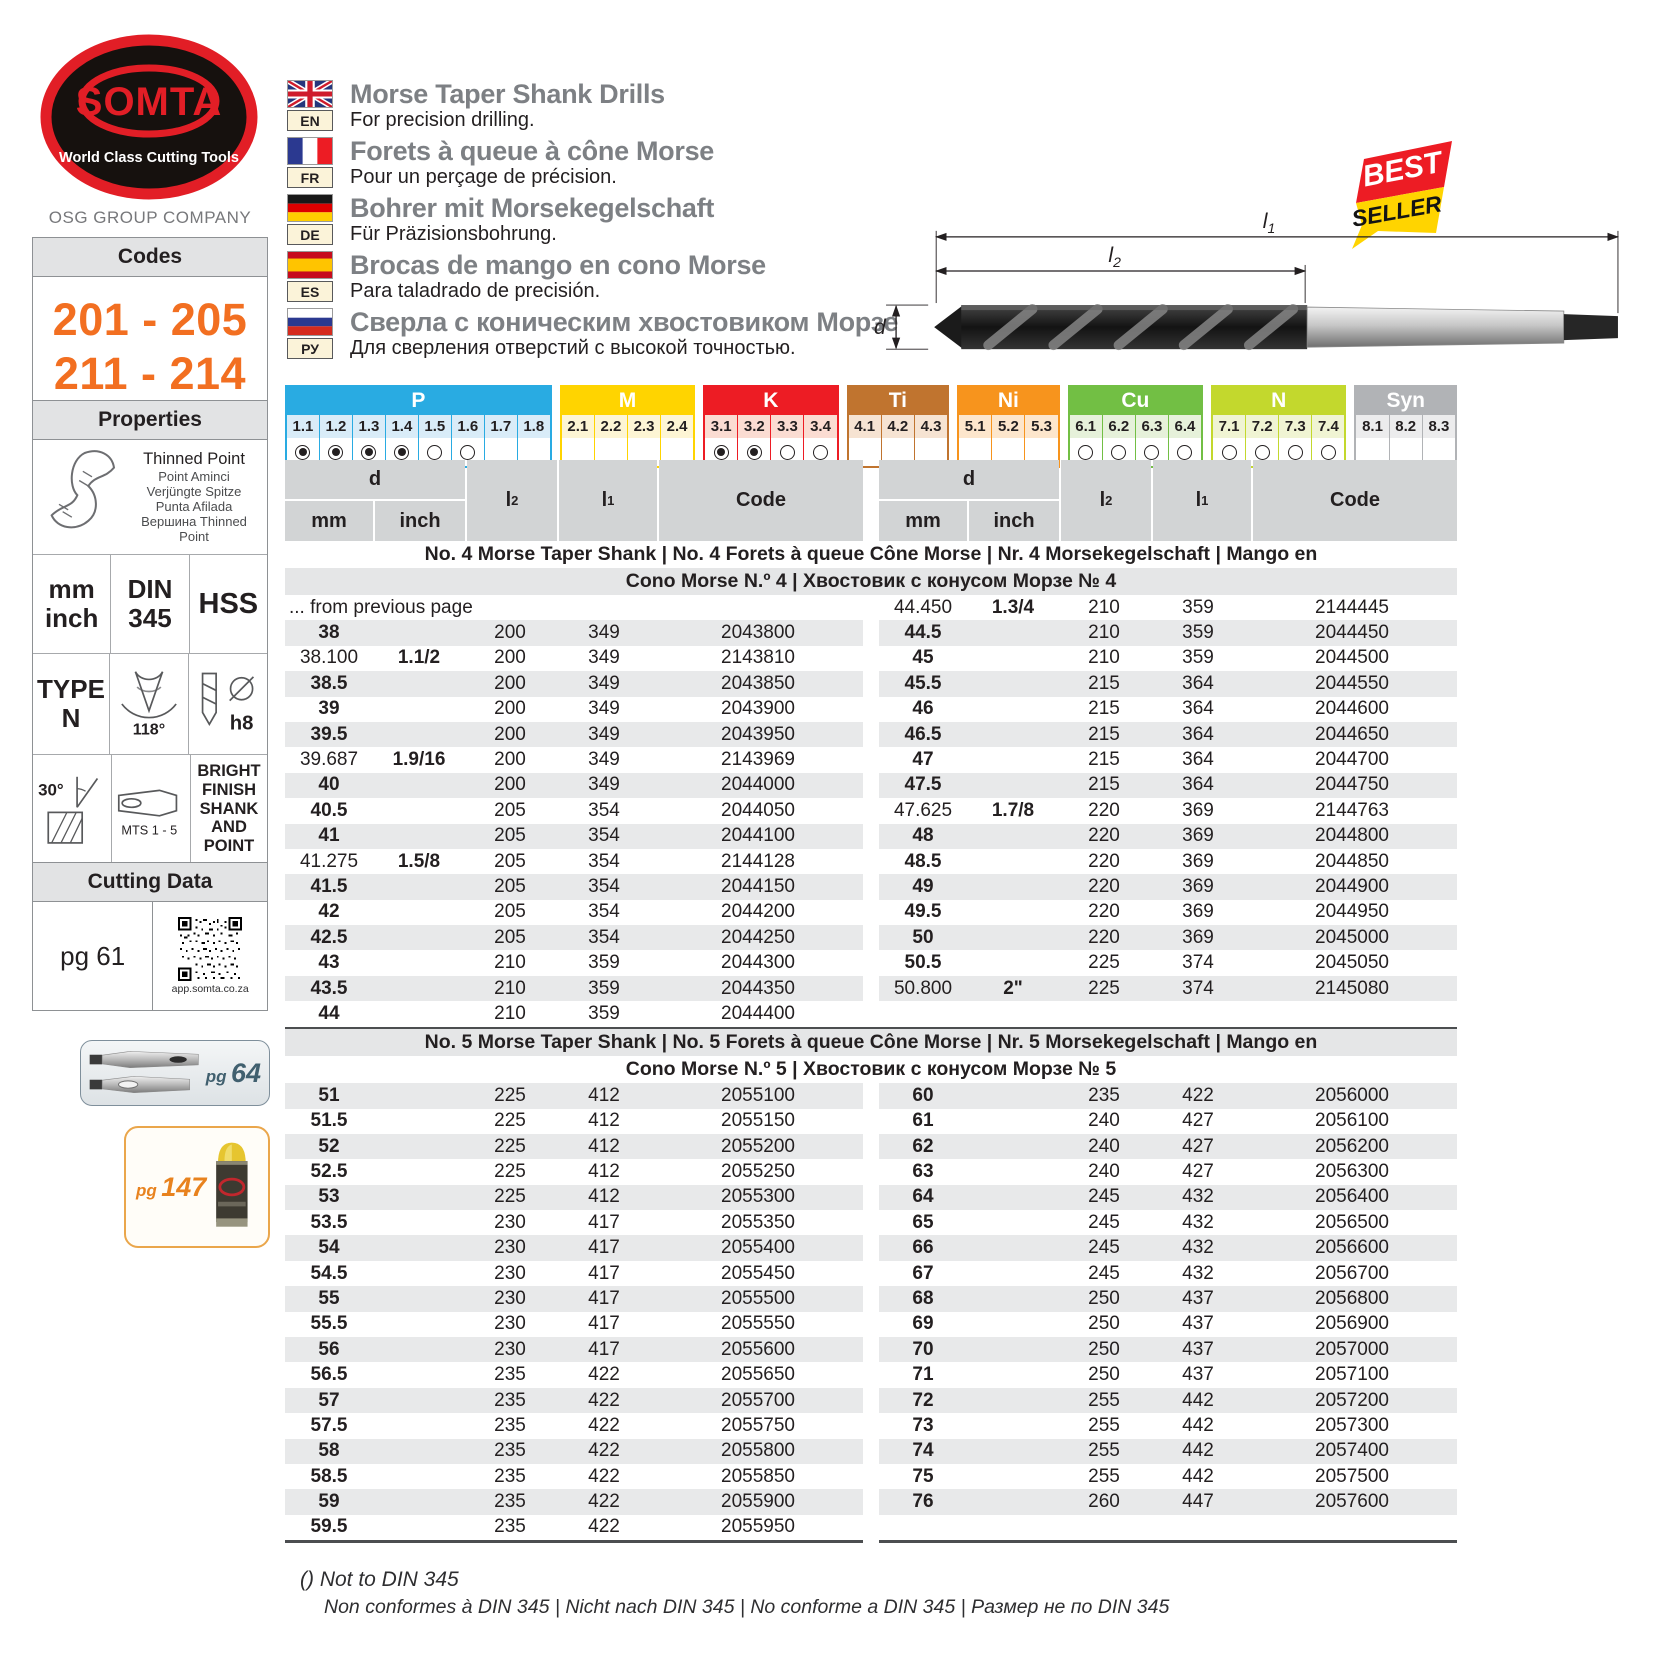  I want to click on cell-l2: 210, so click(510, 963).